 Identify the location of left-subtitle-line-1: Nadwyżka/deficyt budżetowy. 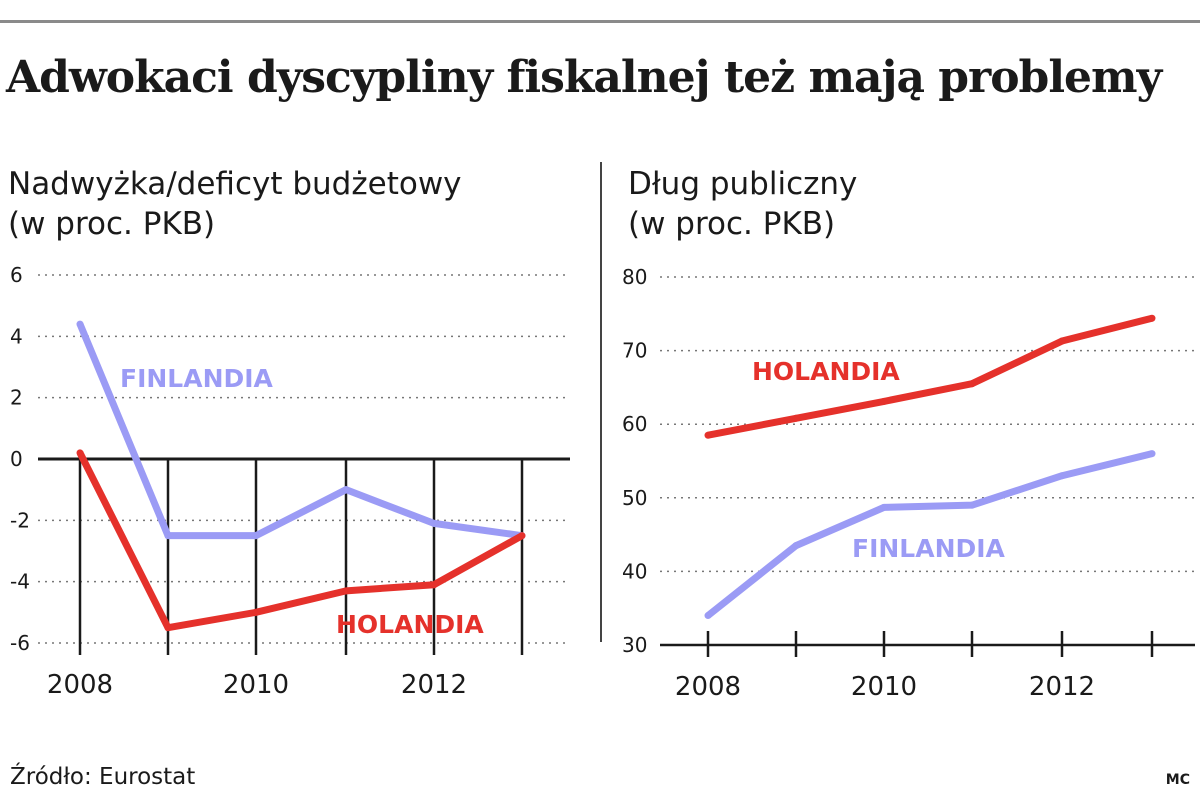
(235, 184).